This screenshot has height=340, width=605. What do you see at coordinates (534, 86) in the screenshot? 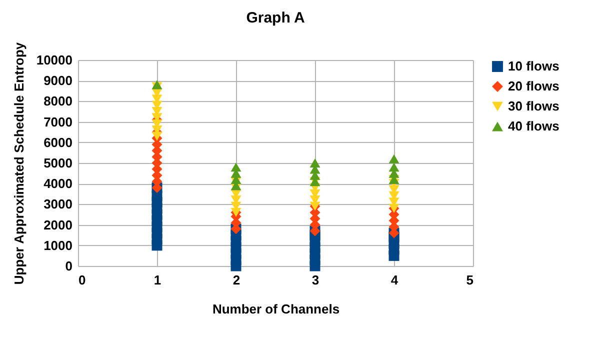
I see `legend-label: 20 flows` at bounding box center [534, 86].